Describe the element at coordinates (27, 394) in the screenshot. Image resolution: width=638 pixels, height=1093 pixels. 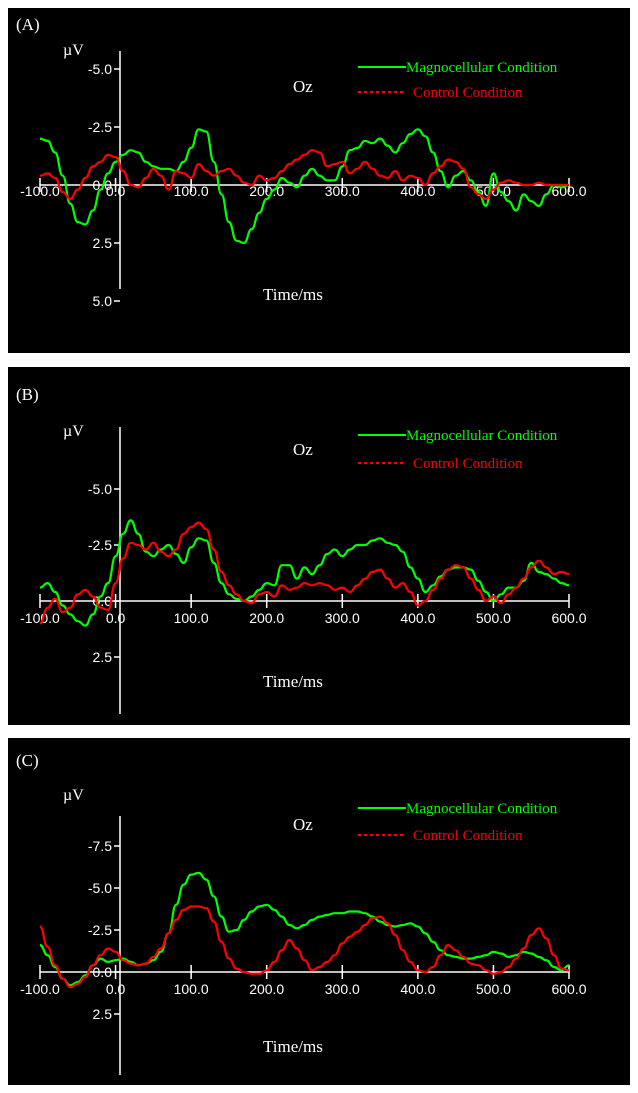
I see `panel-label: (B)` at that location.